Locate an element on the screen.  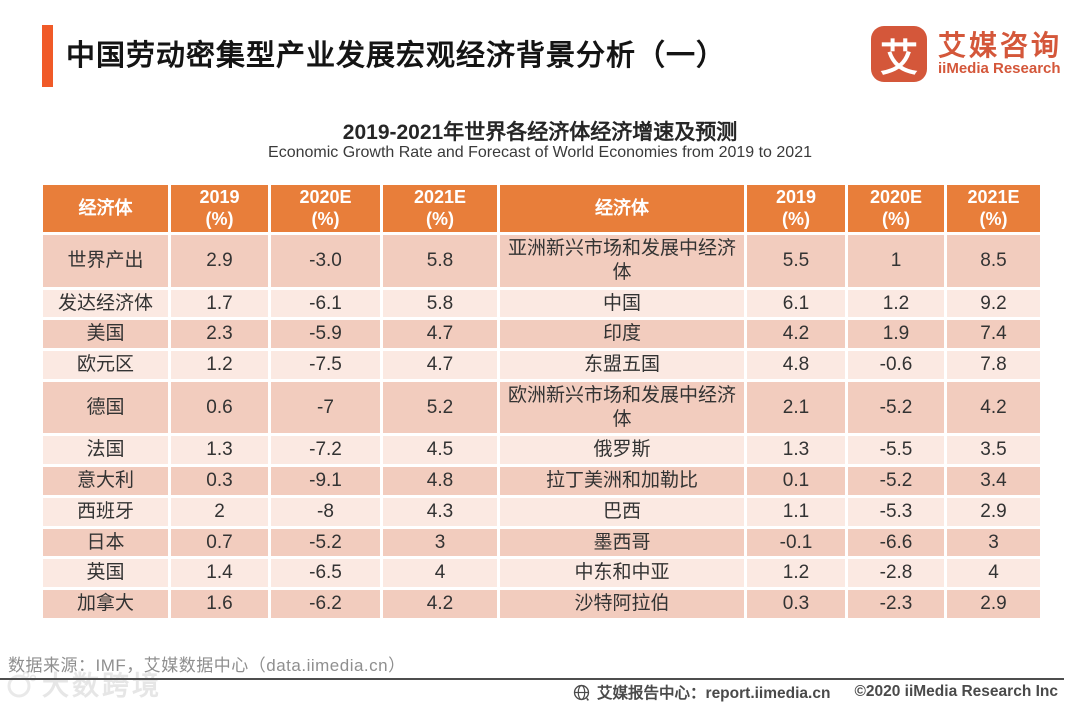
value-cell: -6.1 is located at coordinates (325, 303).